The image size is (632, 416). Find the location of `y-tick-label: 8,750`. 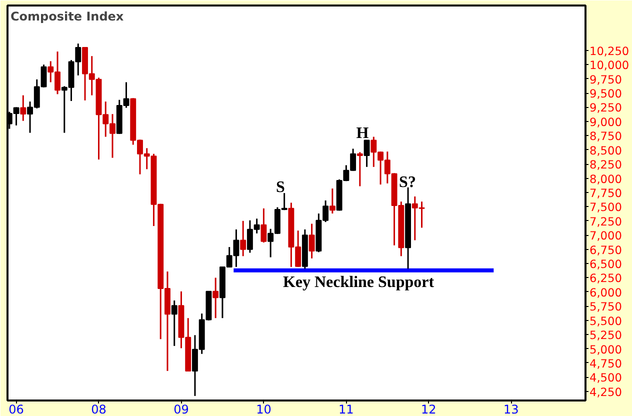

y-tick-label: 8,750 is located at coordinates (606, 136).